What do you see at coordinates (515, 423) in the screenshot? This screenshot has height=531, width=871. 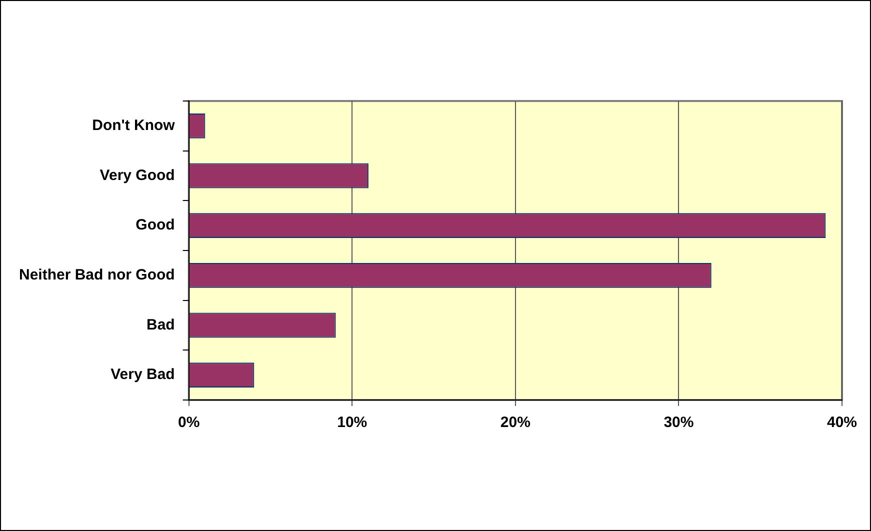 I see `x-tick-label: 20%` at bounding box center [515, 423].